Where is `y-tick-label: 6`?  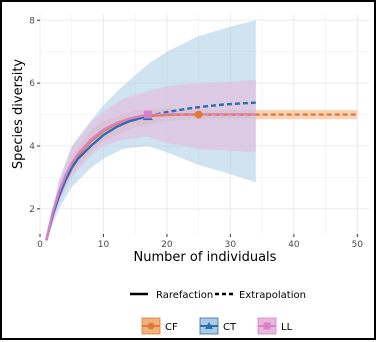
y-tick-label: 6 is located at coordinates (32, 84).